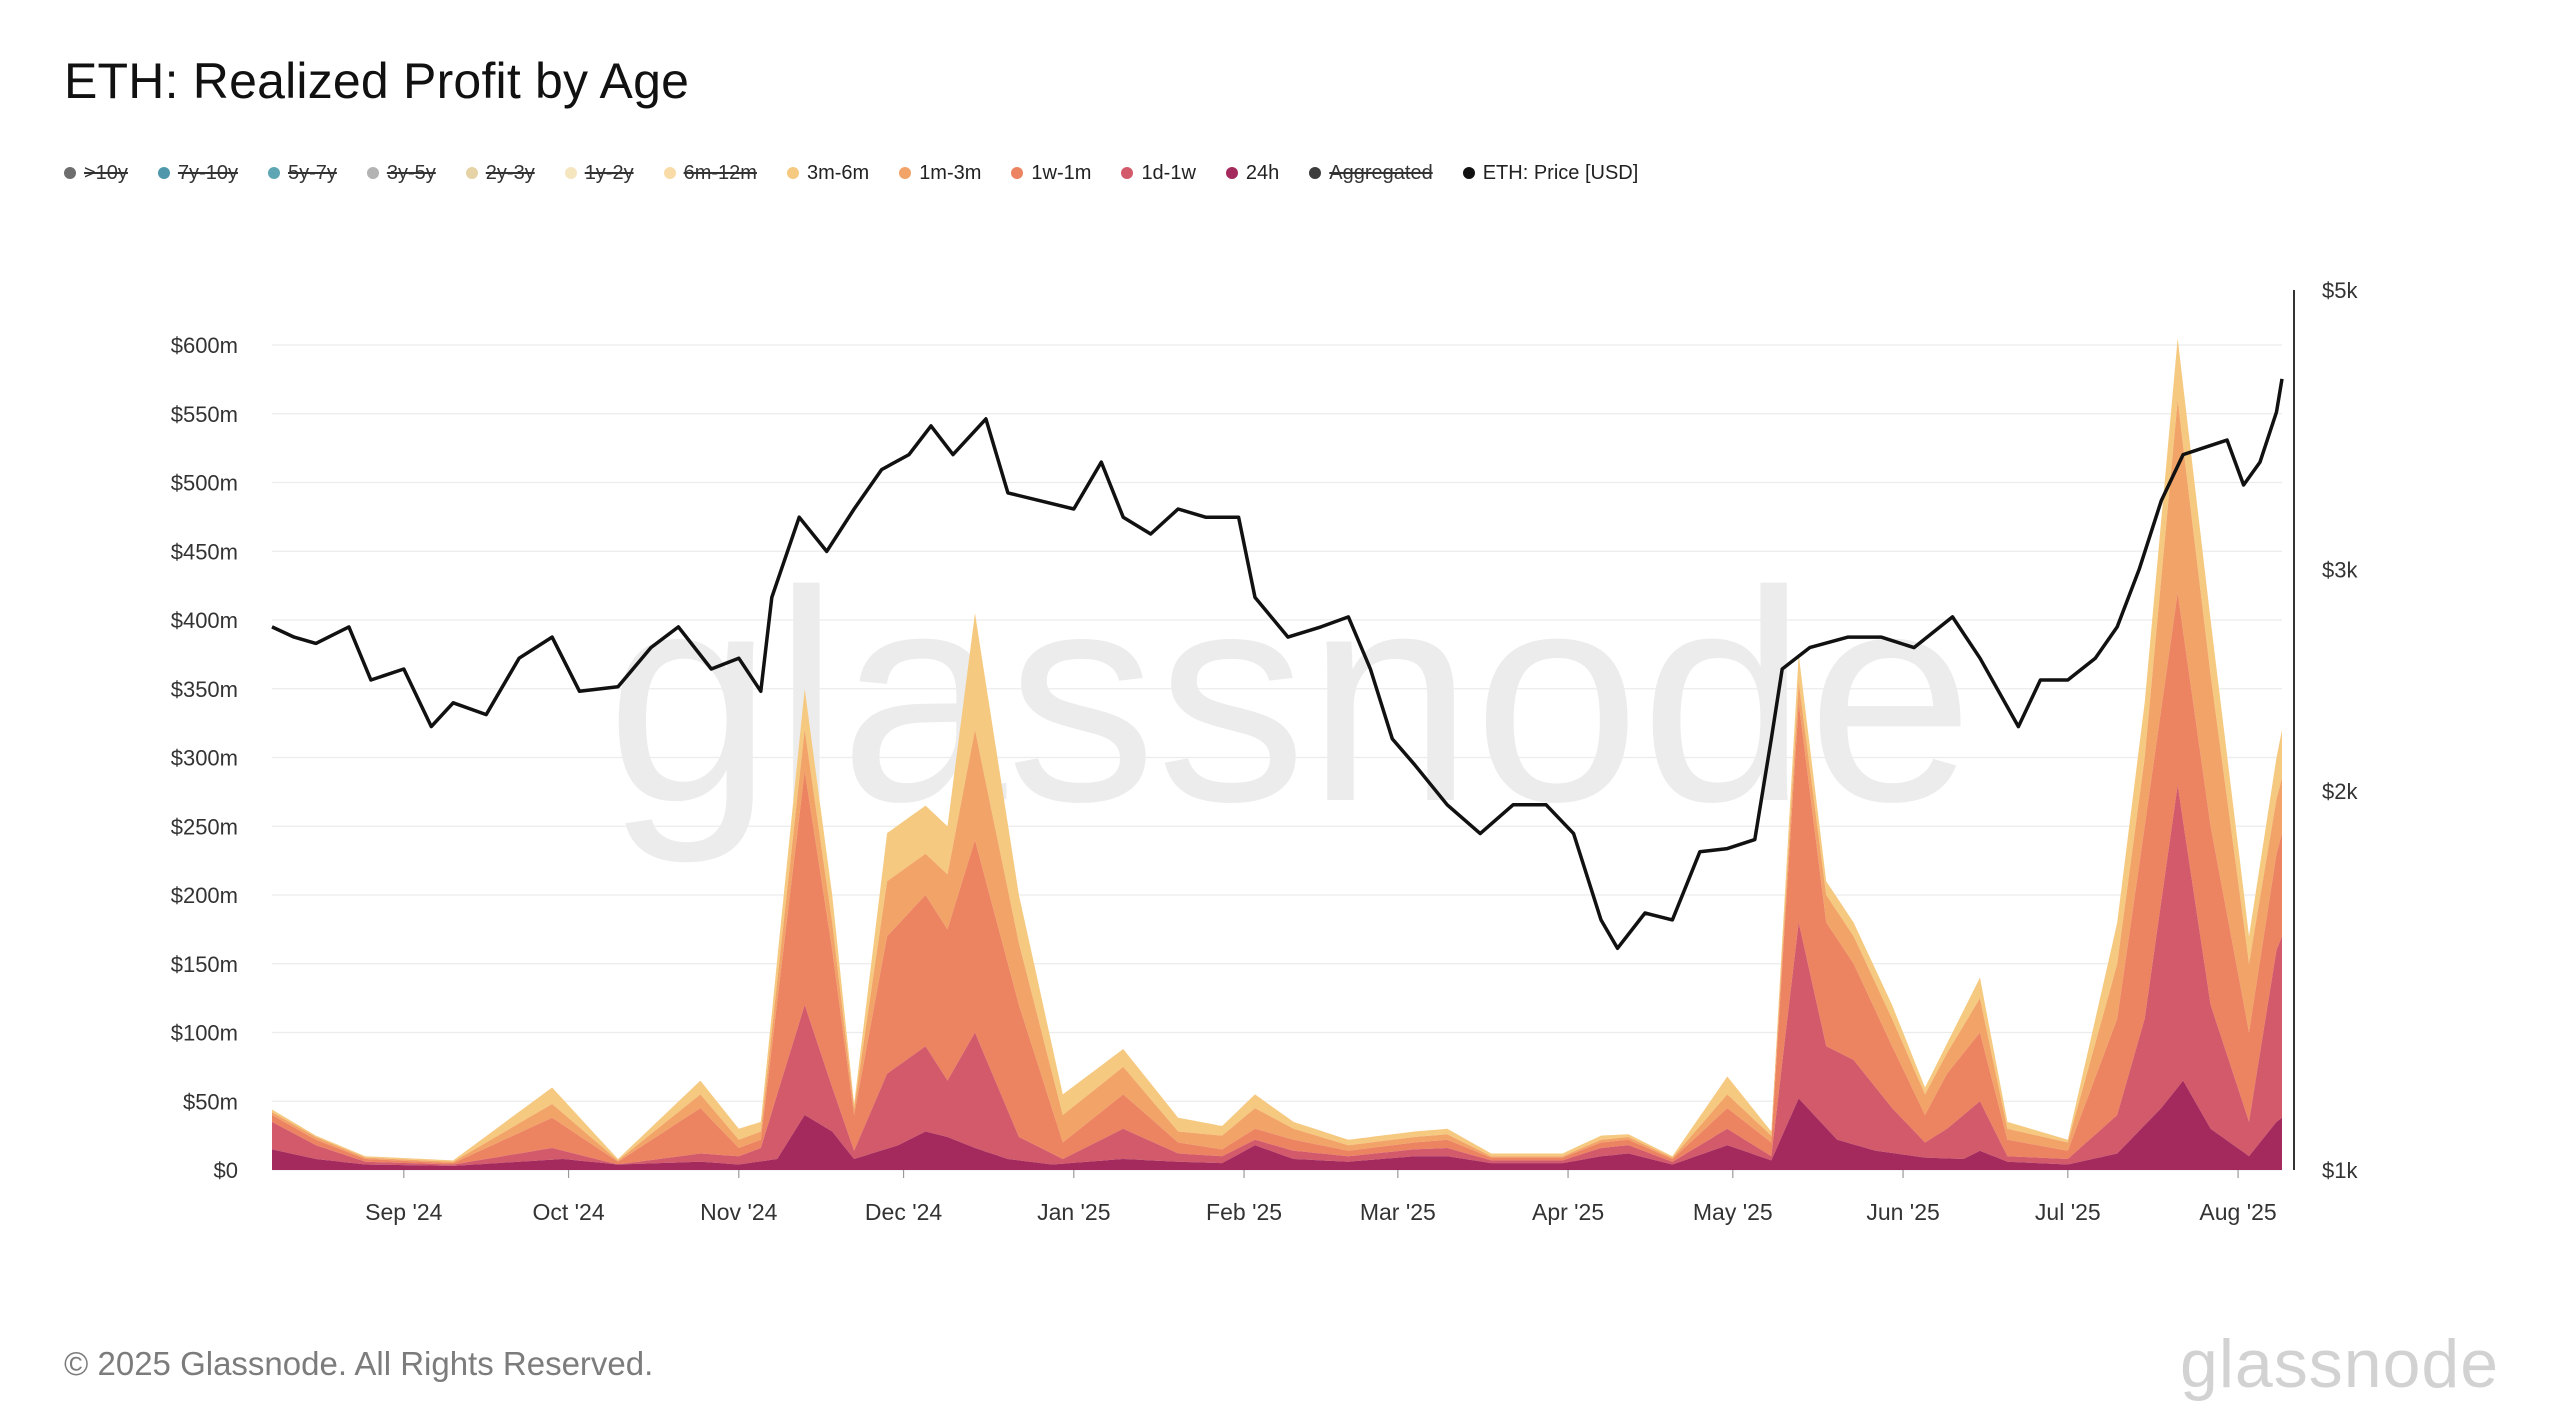 The width and height of the screenshot is (2560, 1403). I want to click on legend-item: >10y, so click(96, 173).